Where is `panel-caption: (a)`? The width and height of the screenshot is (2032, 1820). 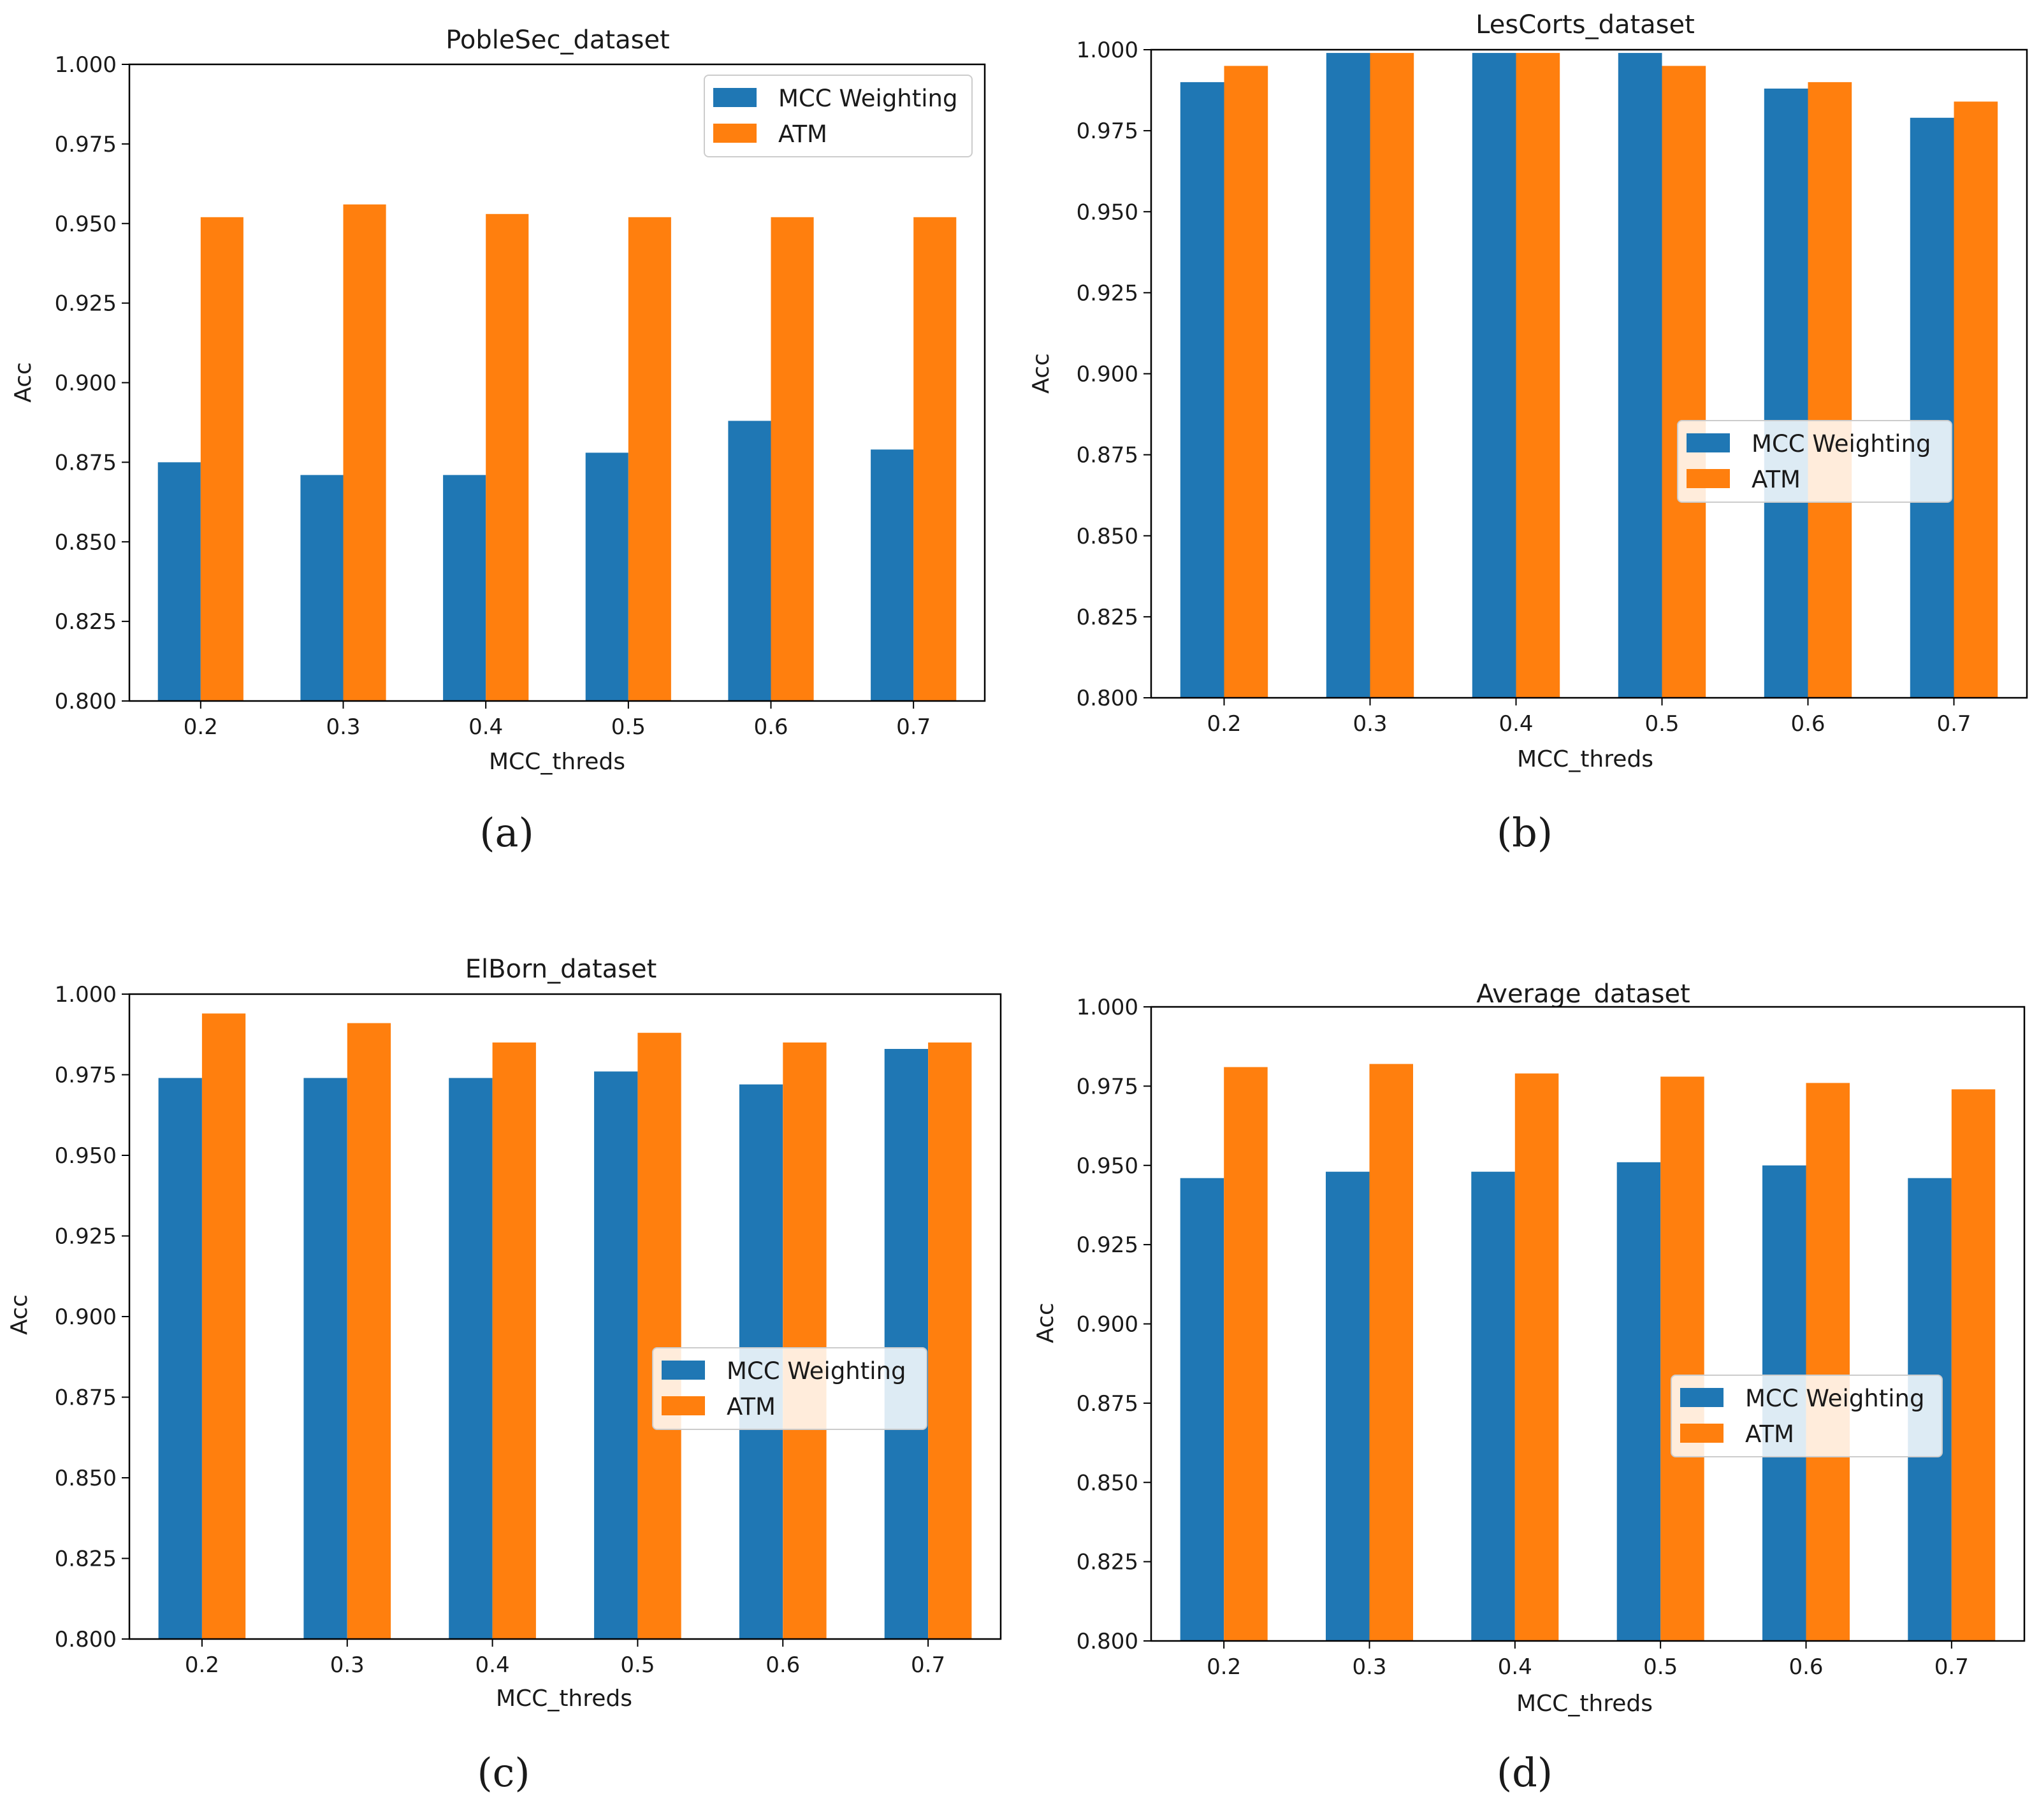 panel-caption: (a) is located at coordinates (506, 832).